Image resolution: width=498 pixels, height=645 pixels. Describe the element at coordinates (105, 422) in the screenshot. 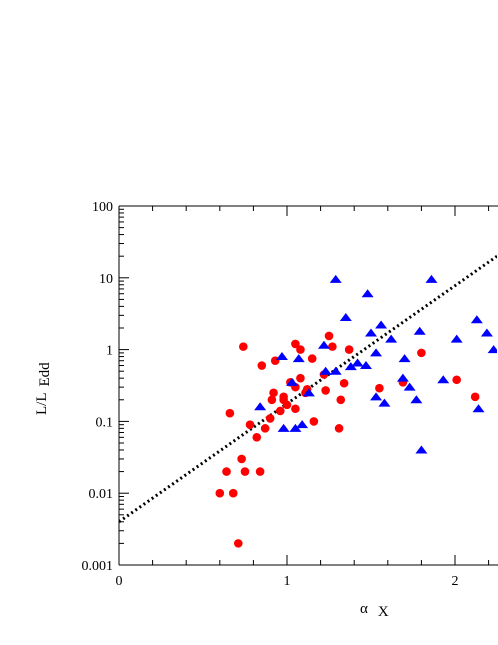

I see `y-tick-label: 0.1` at that location.